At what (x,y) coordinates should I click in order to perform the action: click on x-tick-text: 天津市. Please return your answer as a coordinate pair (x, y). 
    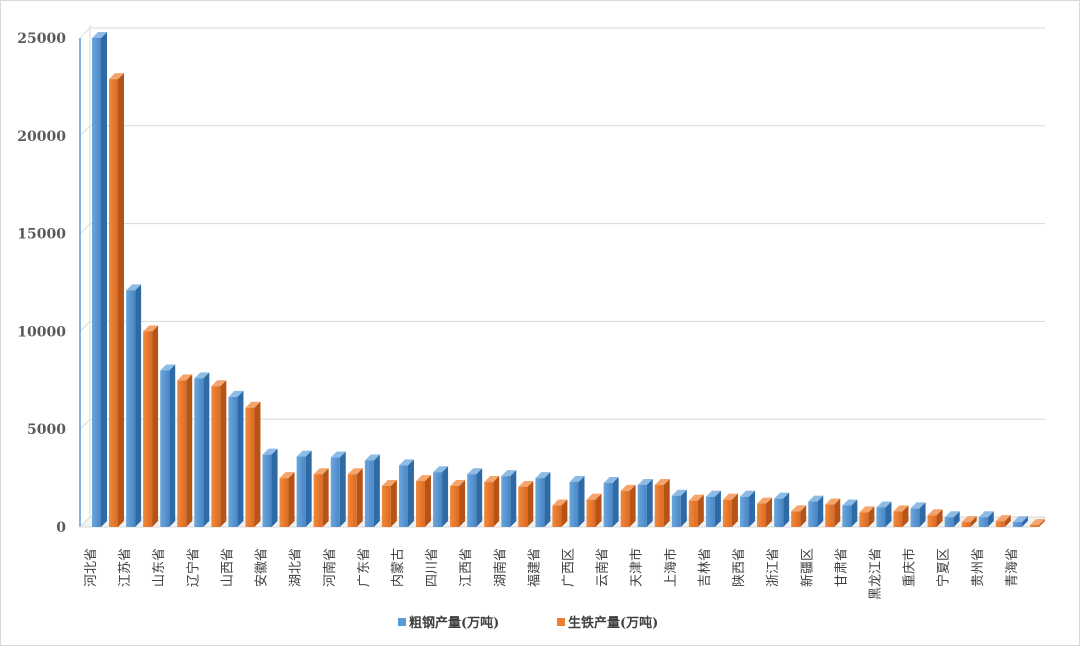
    Looking at the image, I should click on (637, 567).